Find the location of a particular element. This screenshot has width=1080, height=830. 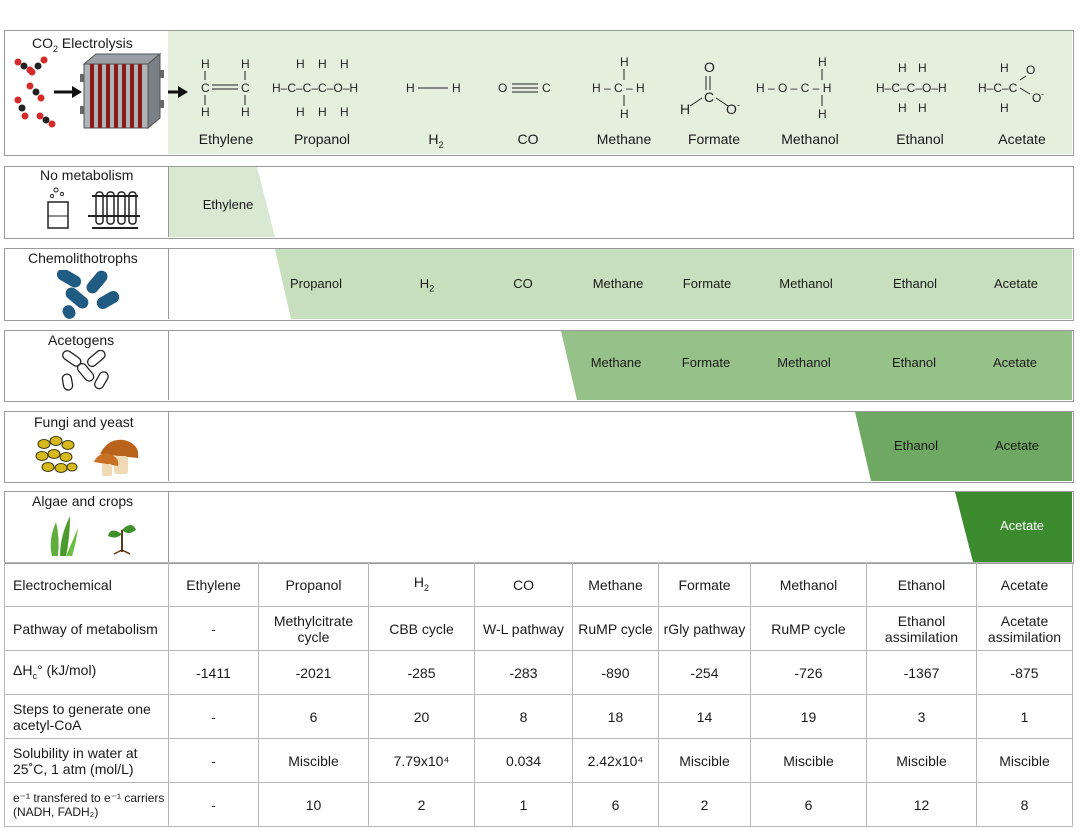

table-cell: Methylcitrate cycle is located at coordinates (313, 628).